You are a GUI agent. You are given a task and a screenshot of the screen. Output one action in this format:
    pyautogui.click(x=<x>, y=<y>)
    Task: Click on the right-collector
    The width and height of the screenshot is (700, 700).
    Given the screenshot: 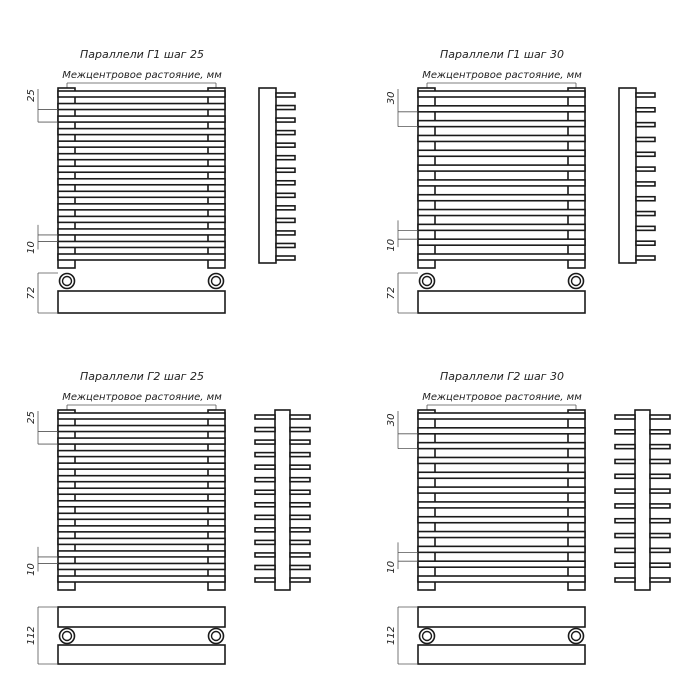 What is the action you would take?
    pyautogui.click(x=576, y=178)
    